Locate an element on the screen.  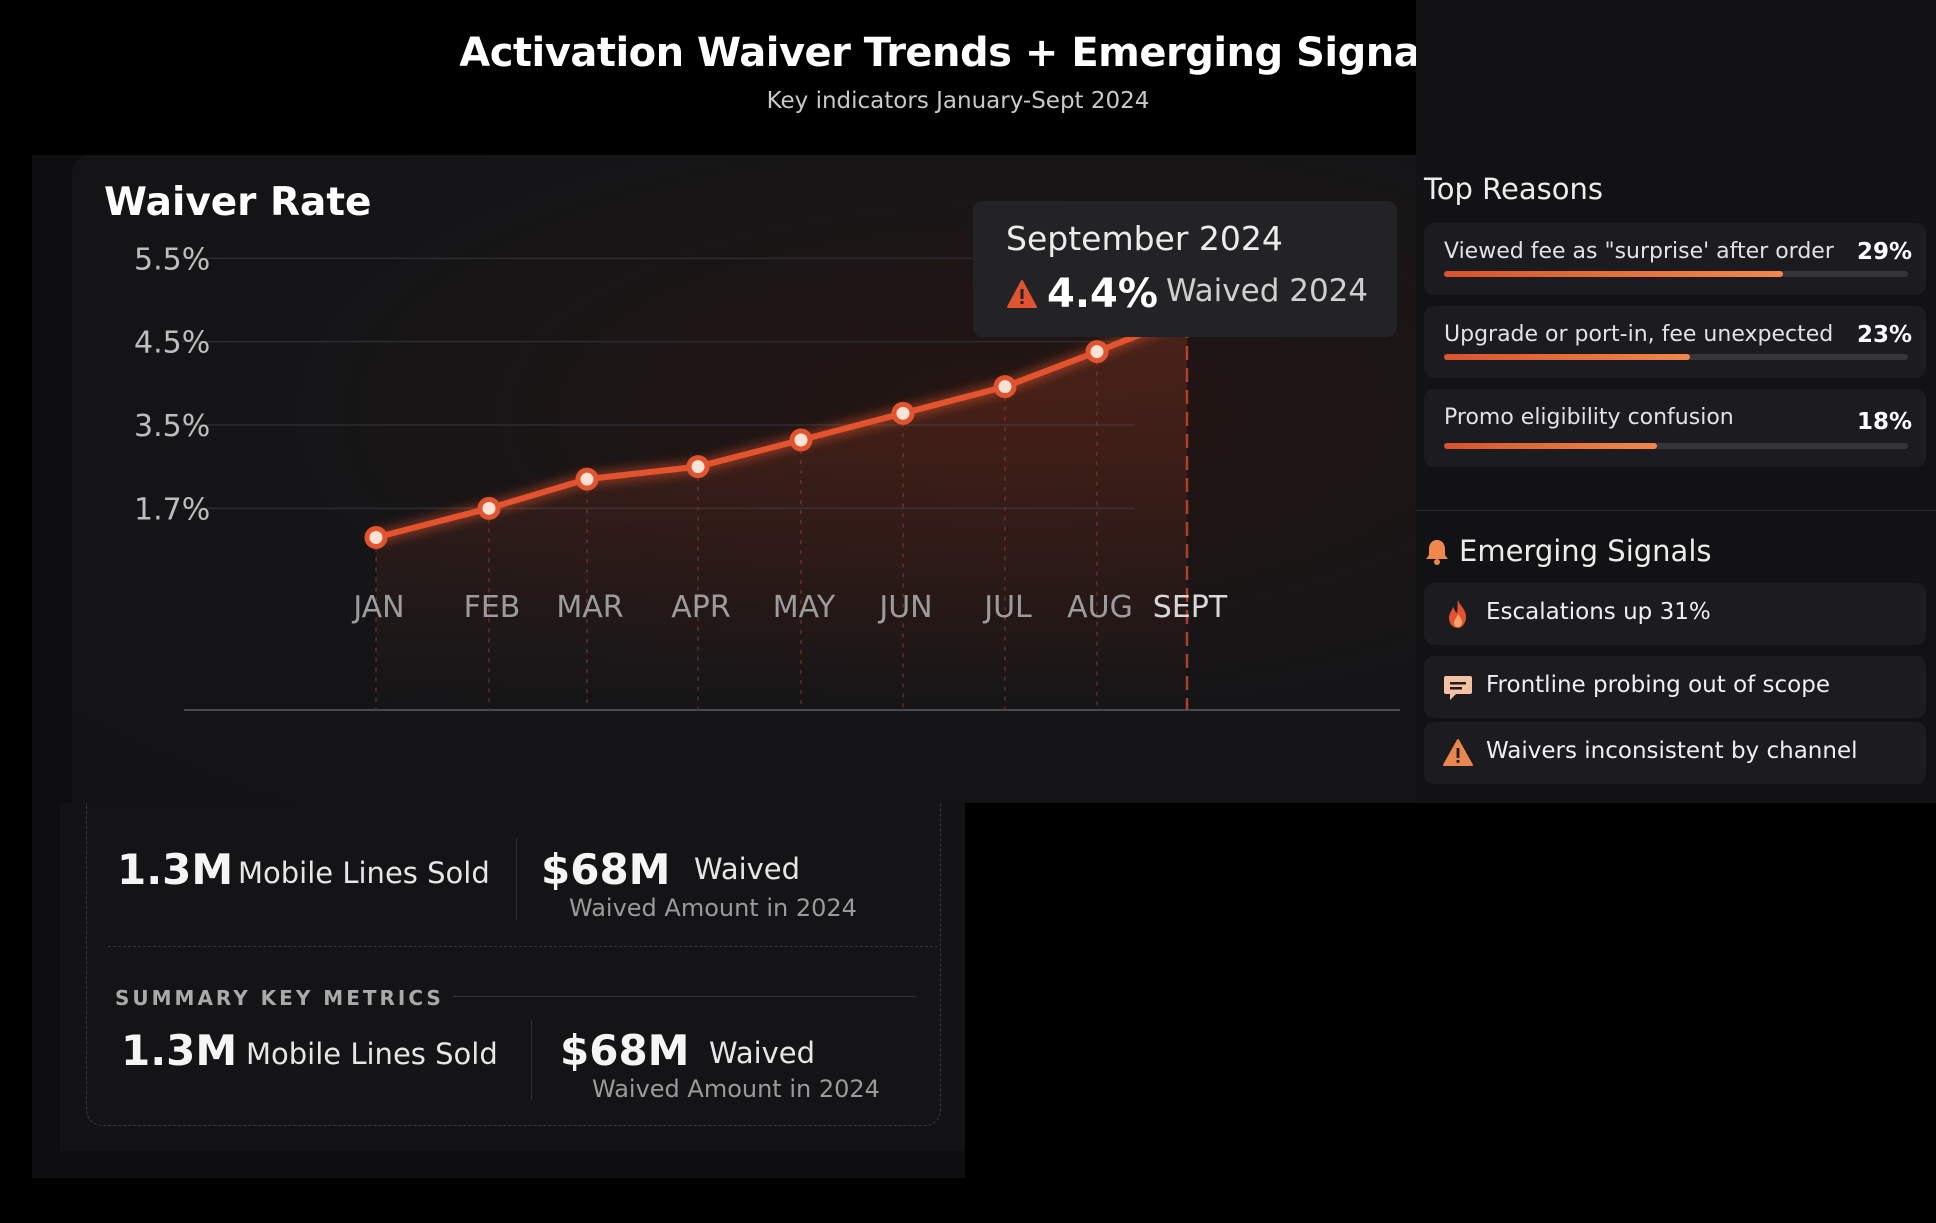
chat-bubble-icon is located at coordinates (1458, 688).